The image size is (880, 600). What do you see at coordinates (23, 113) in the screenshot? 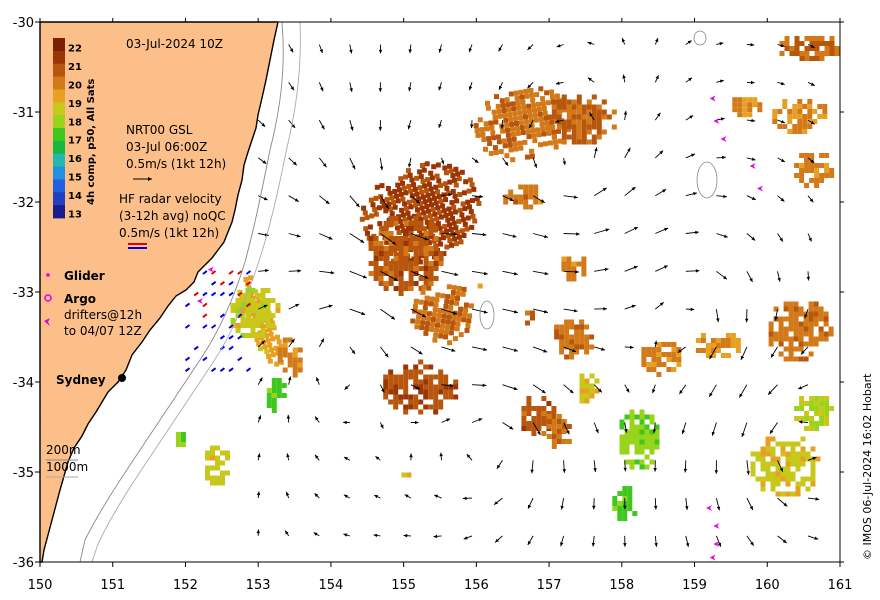
I see `y-tick-label: -31` at bounding box center [23, 113].